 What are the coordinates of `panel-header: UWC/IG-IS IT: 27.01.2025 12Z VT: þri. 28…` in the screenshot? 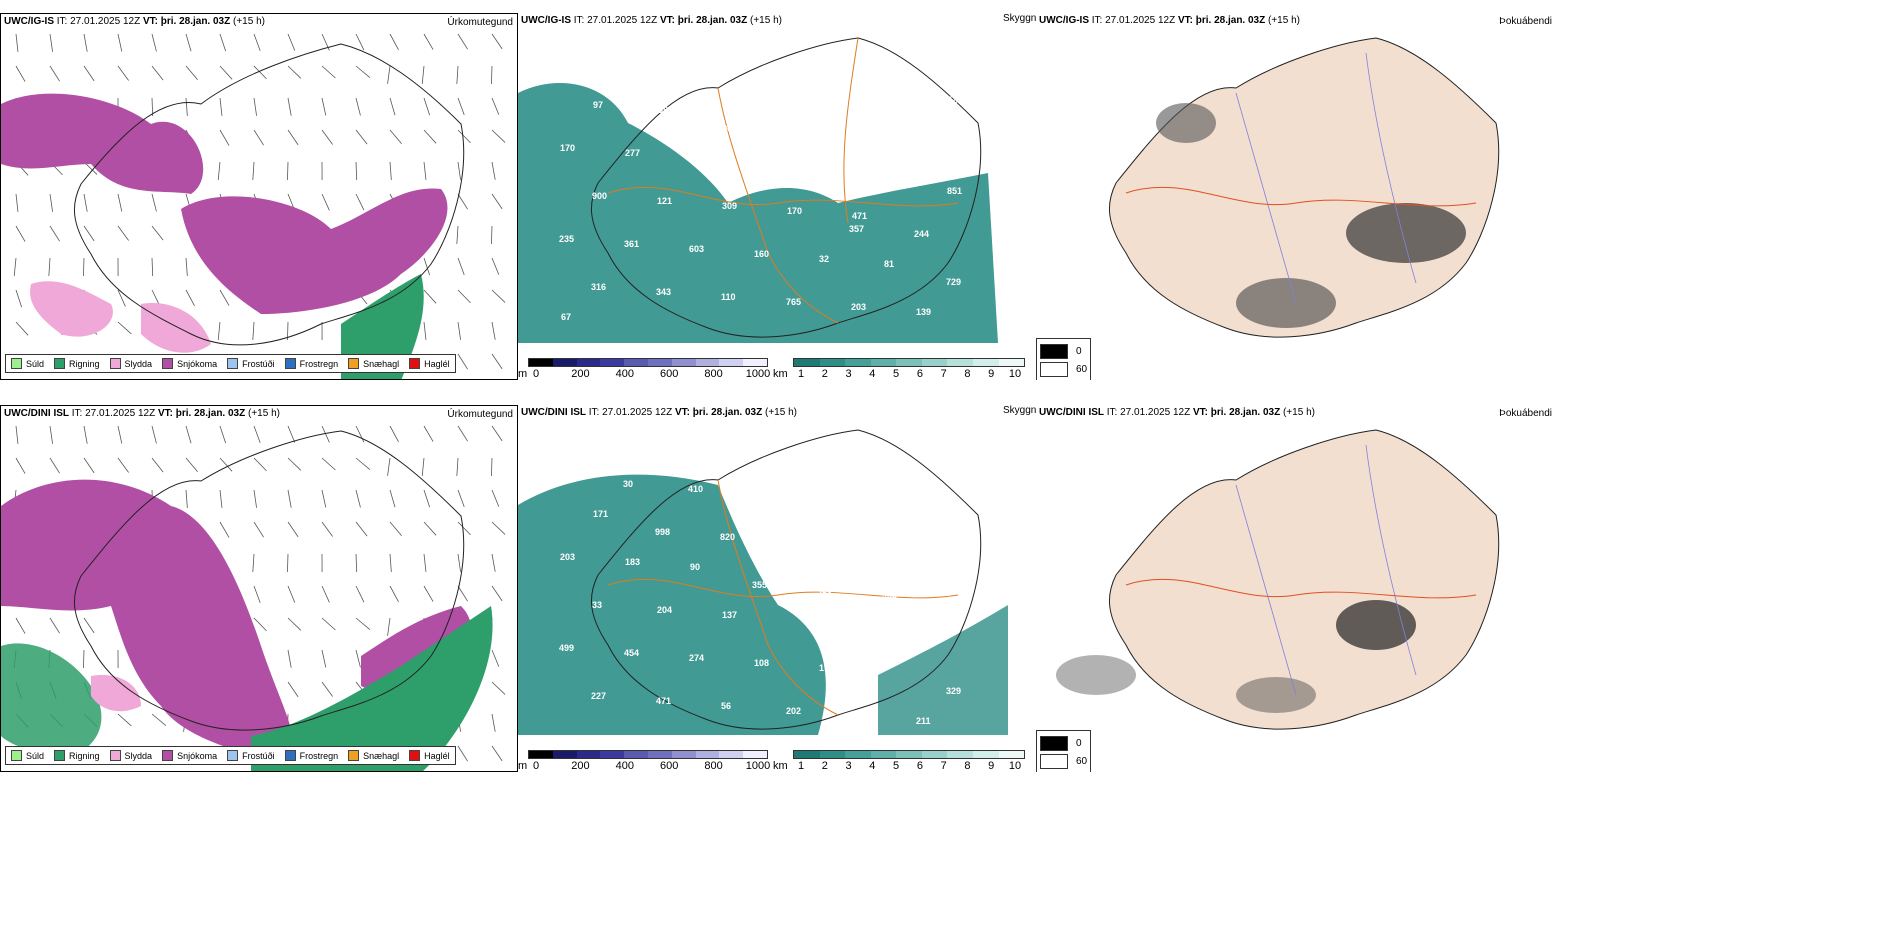 It's located at (134, 21).